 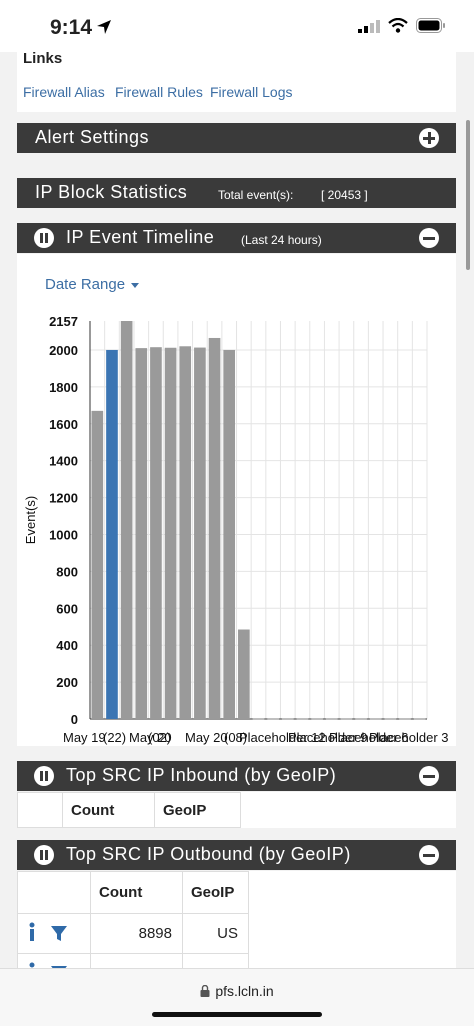 I want to click on url-display: pfs.lcln.in, so click(x=237, y=991).